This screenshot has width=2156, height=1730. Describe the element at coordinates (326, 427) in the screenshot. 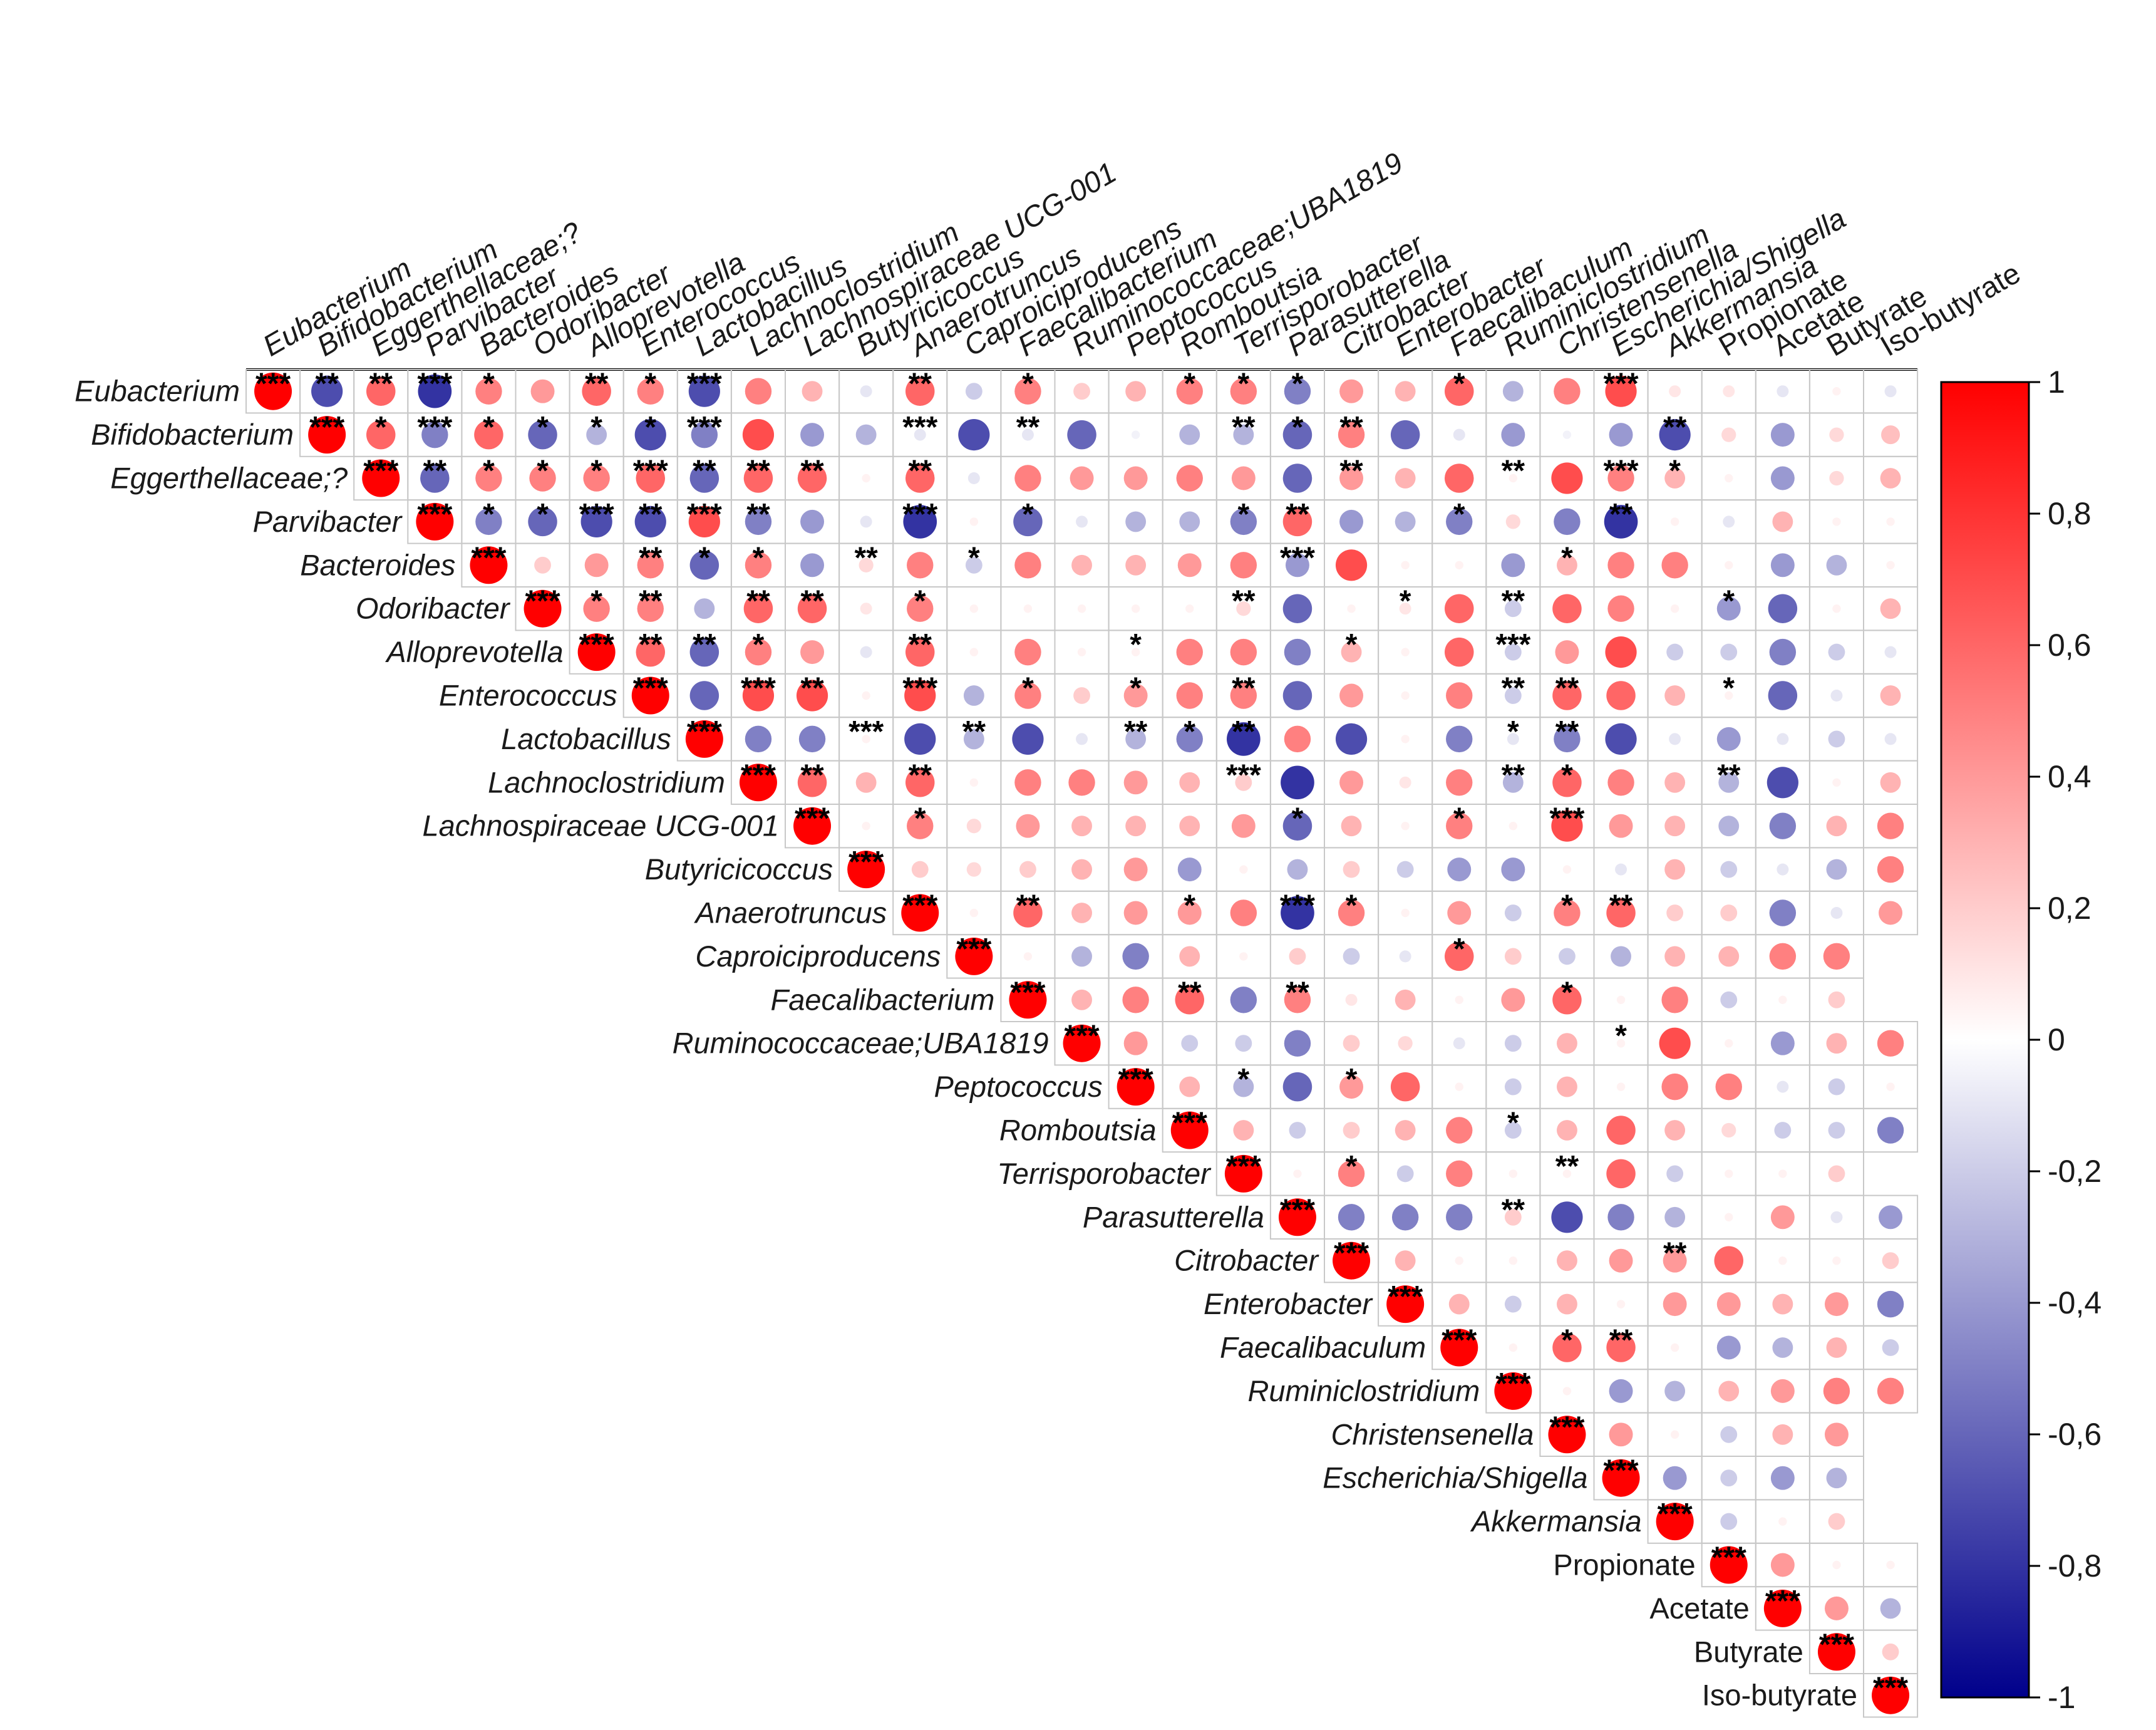

I see `sig-stars-1-1: ***` at that location.